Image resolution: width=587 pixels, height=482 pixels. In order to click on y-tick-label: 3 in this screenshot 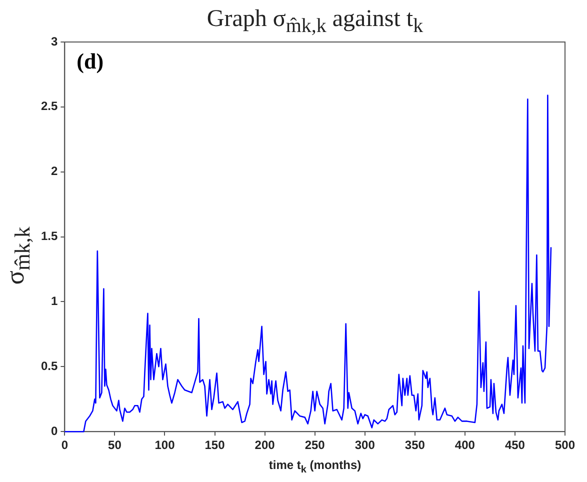, I will do `click(54, 41)`.